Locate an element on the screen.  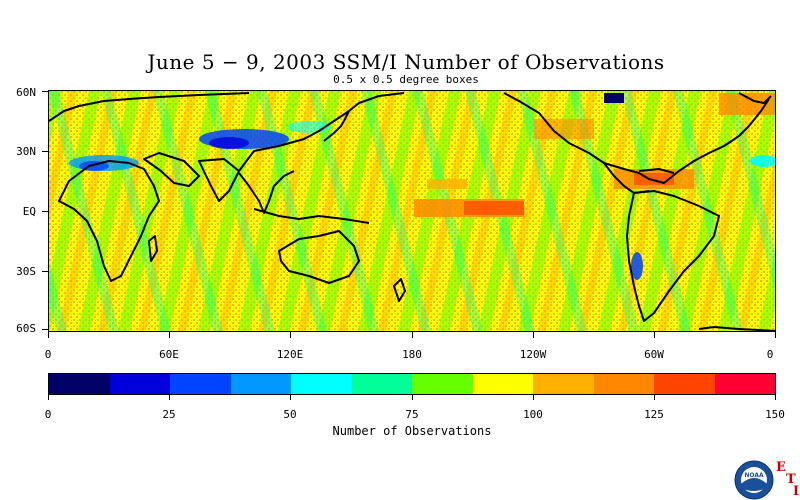
coast-india is located at coordinates (219, 180).